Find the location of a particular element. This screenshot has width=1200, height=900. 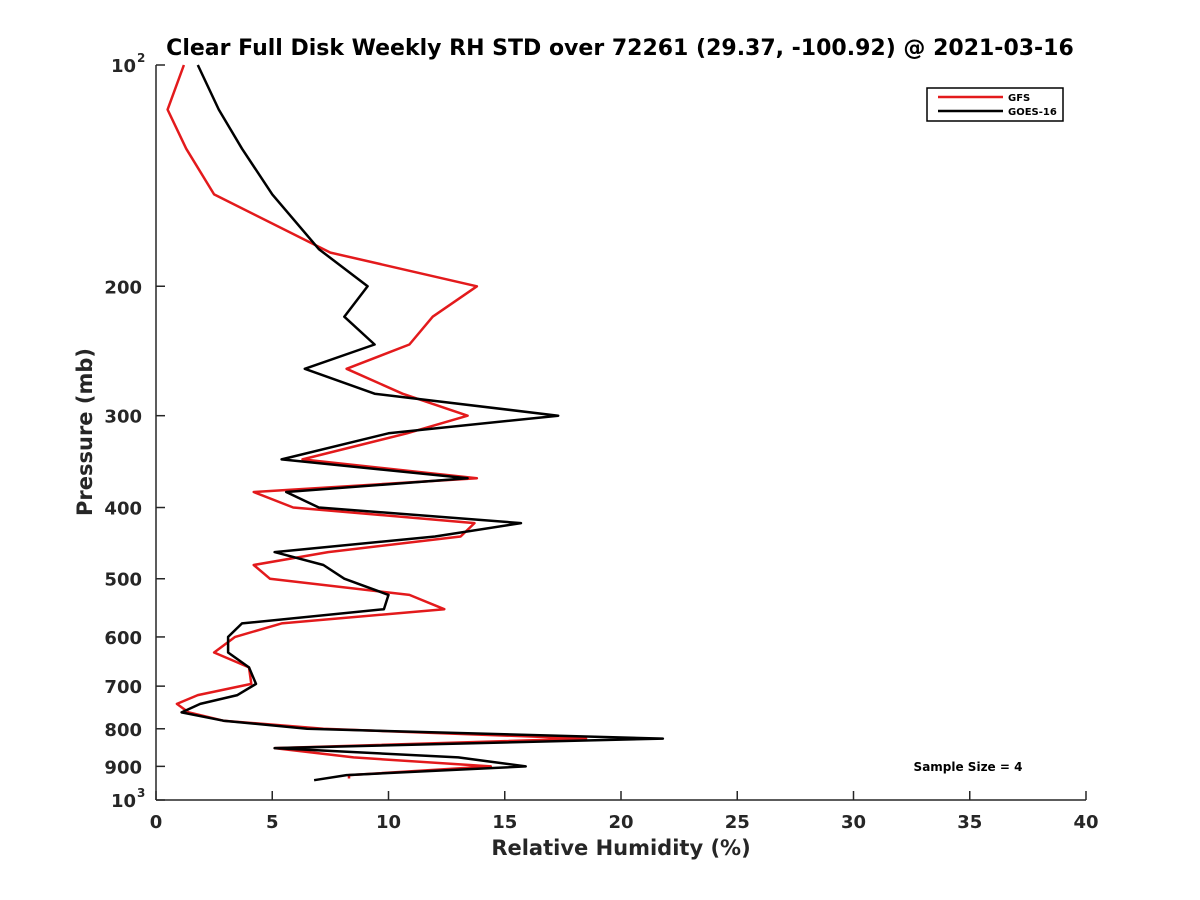

x-tick-label: 5 is located at coordinates (272, 822).